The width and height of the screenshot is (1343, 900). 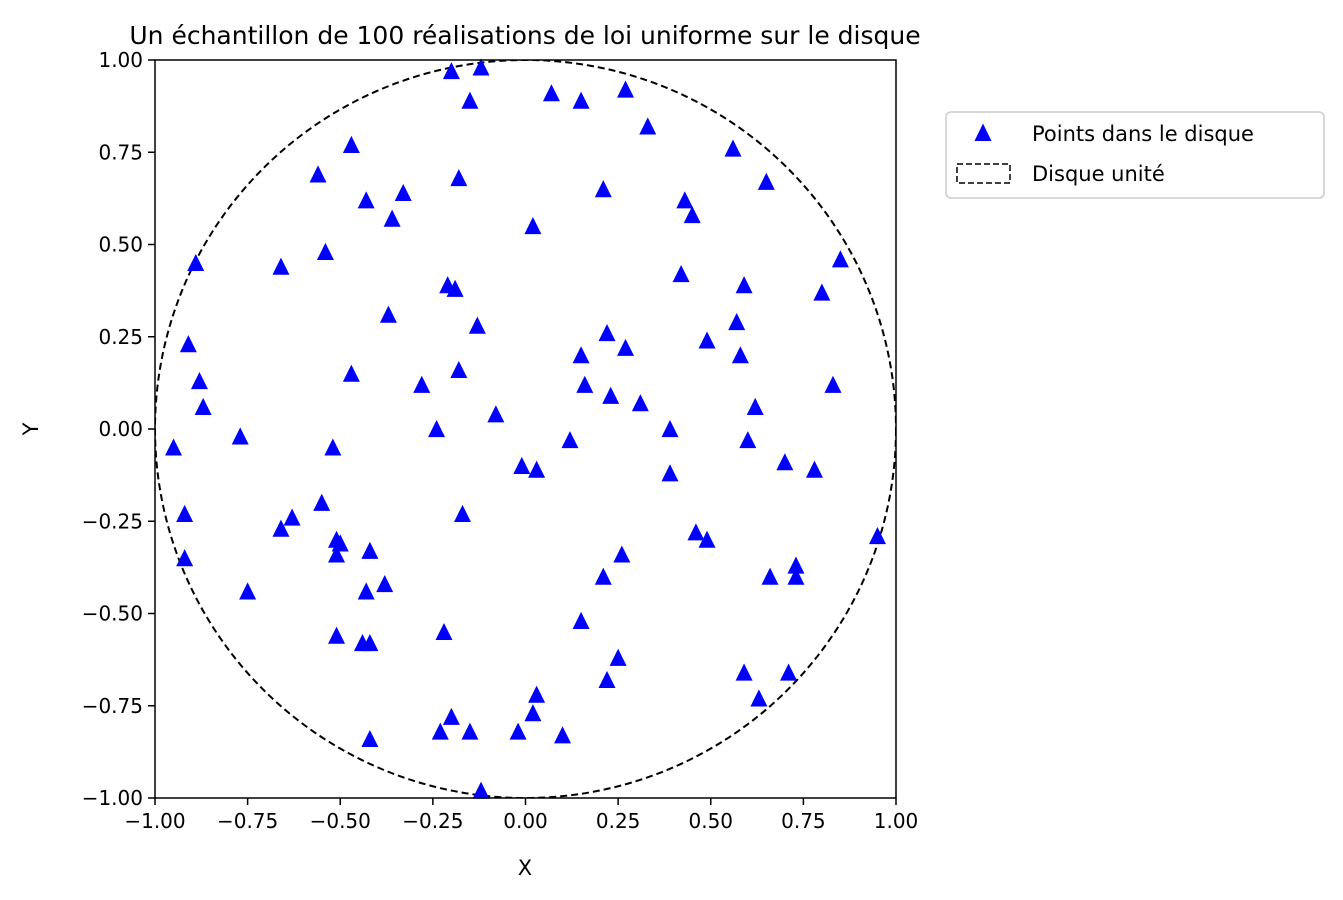 What do you see at coordinates (120, 60) in the screenshot?
I see `y-tick-label: 1.00` at bounding box center [120, 60].